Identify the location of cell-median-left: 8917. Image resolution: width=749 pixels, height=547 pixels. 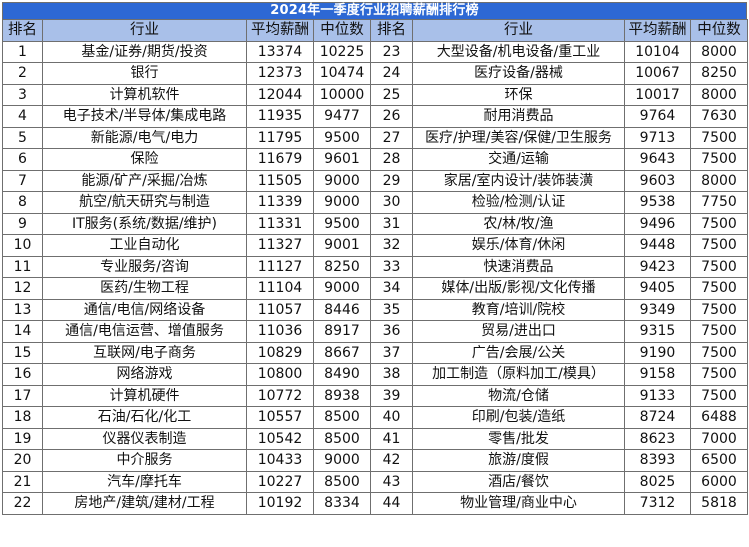
(342, 331).